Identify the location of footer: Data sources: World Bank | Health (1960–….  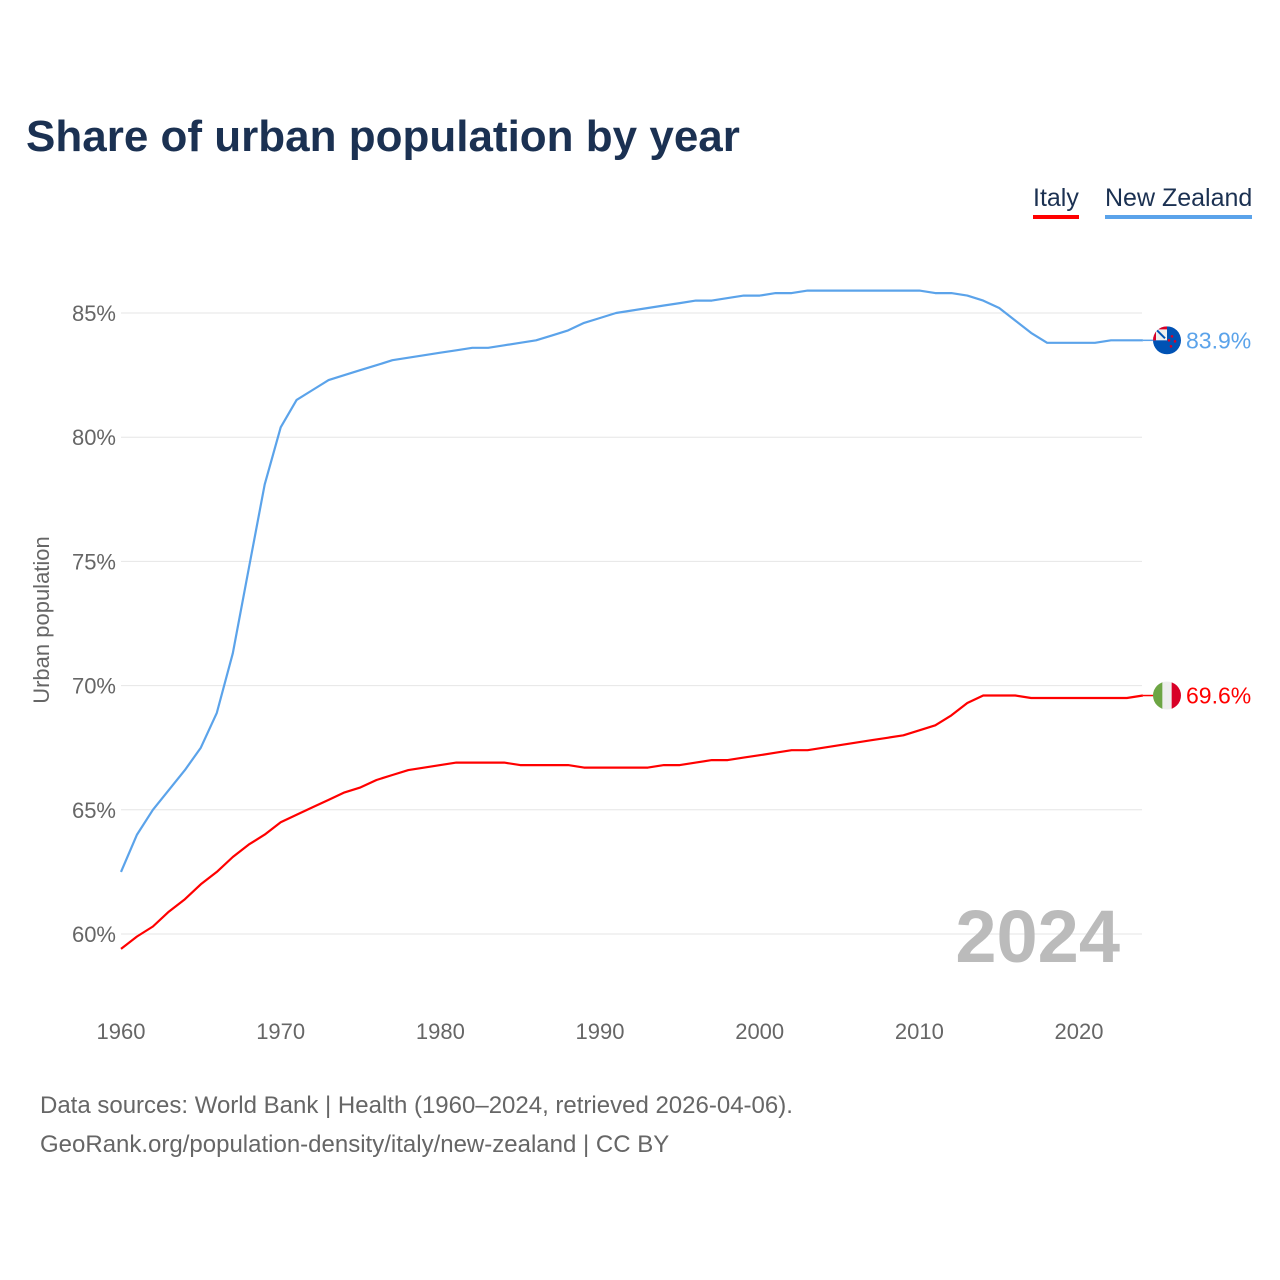
(416, 1125).